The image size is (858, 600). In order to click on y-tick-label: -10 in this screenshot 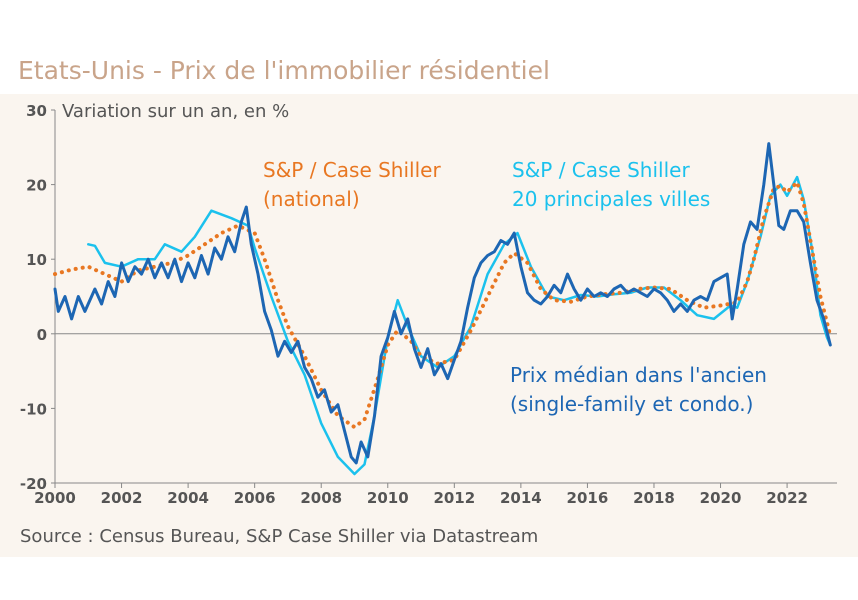, I will do `click(33, 409)`.